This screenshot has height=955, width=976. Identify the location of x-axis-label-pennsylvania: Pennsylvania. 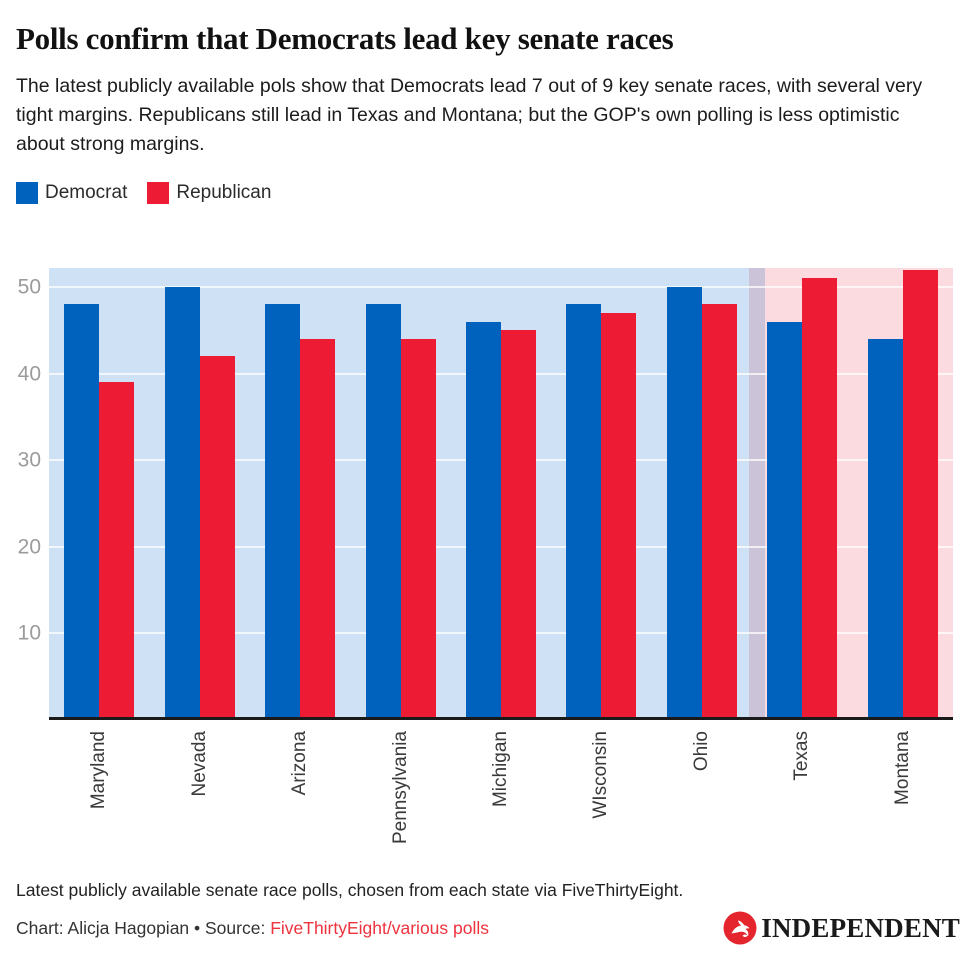
(400, 788).